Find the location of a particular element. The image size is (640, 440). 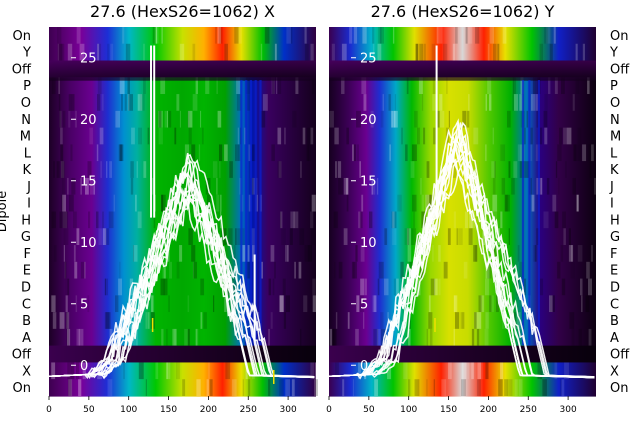

overlay-ytick-label: 10 is located at coordinates (368, 243).